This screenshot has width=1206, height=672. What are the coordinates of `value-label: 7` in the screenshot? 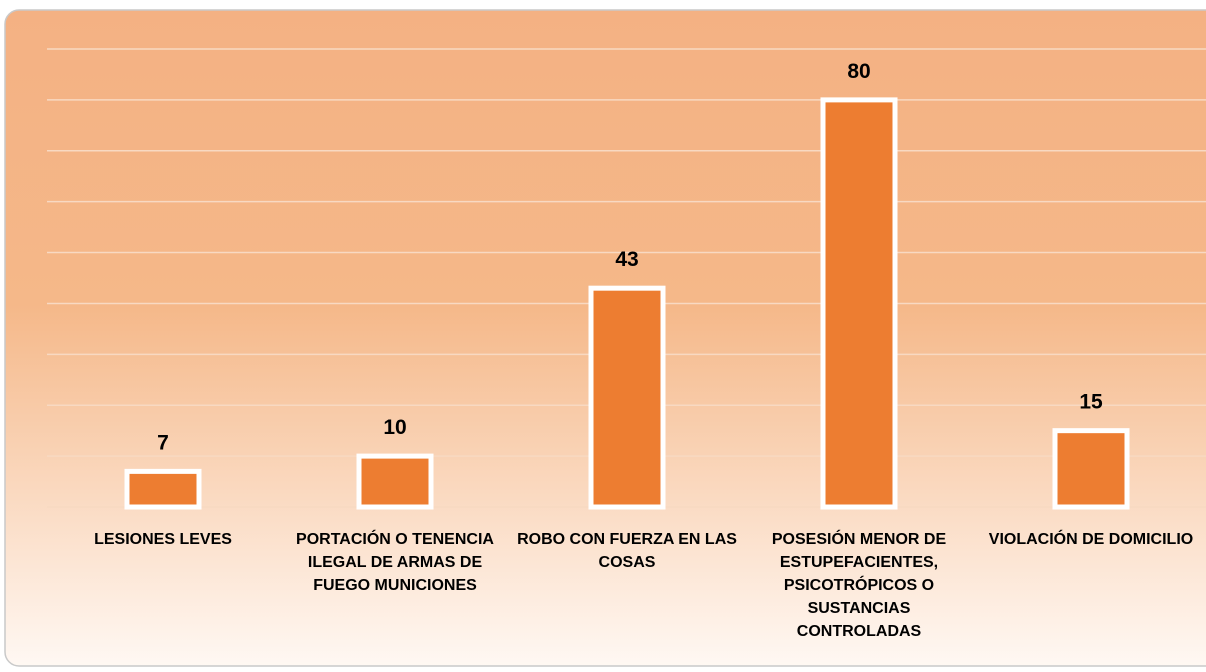 It's located at (163, 442).